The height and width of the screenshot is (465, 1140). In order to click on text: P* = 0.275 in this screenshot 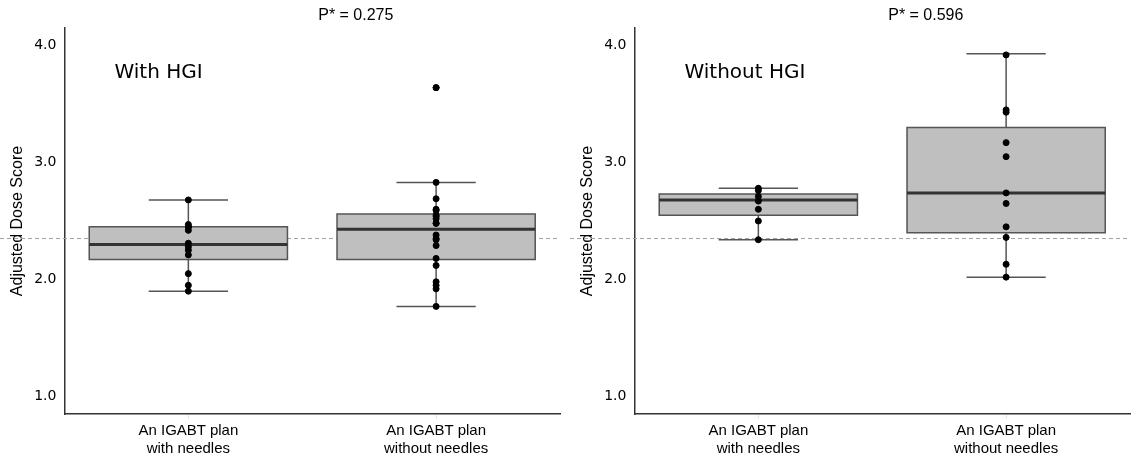, I will do `click(356, 15)`.